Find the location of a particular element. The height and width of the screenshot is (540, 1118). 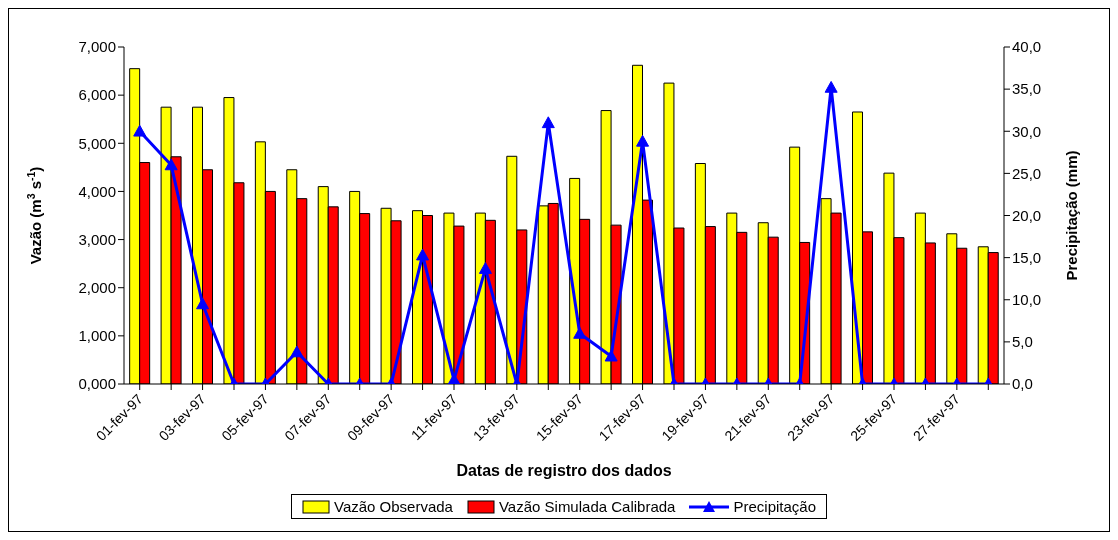

x-axis-title: Datas de registro dos dados is located at coordinates (564, 470).